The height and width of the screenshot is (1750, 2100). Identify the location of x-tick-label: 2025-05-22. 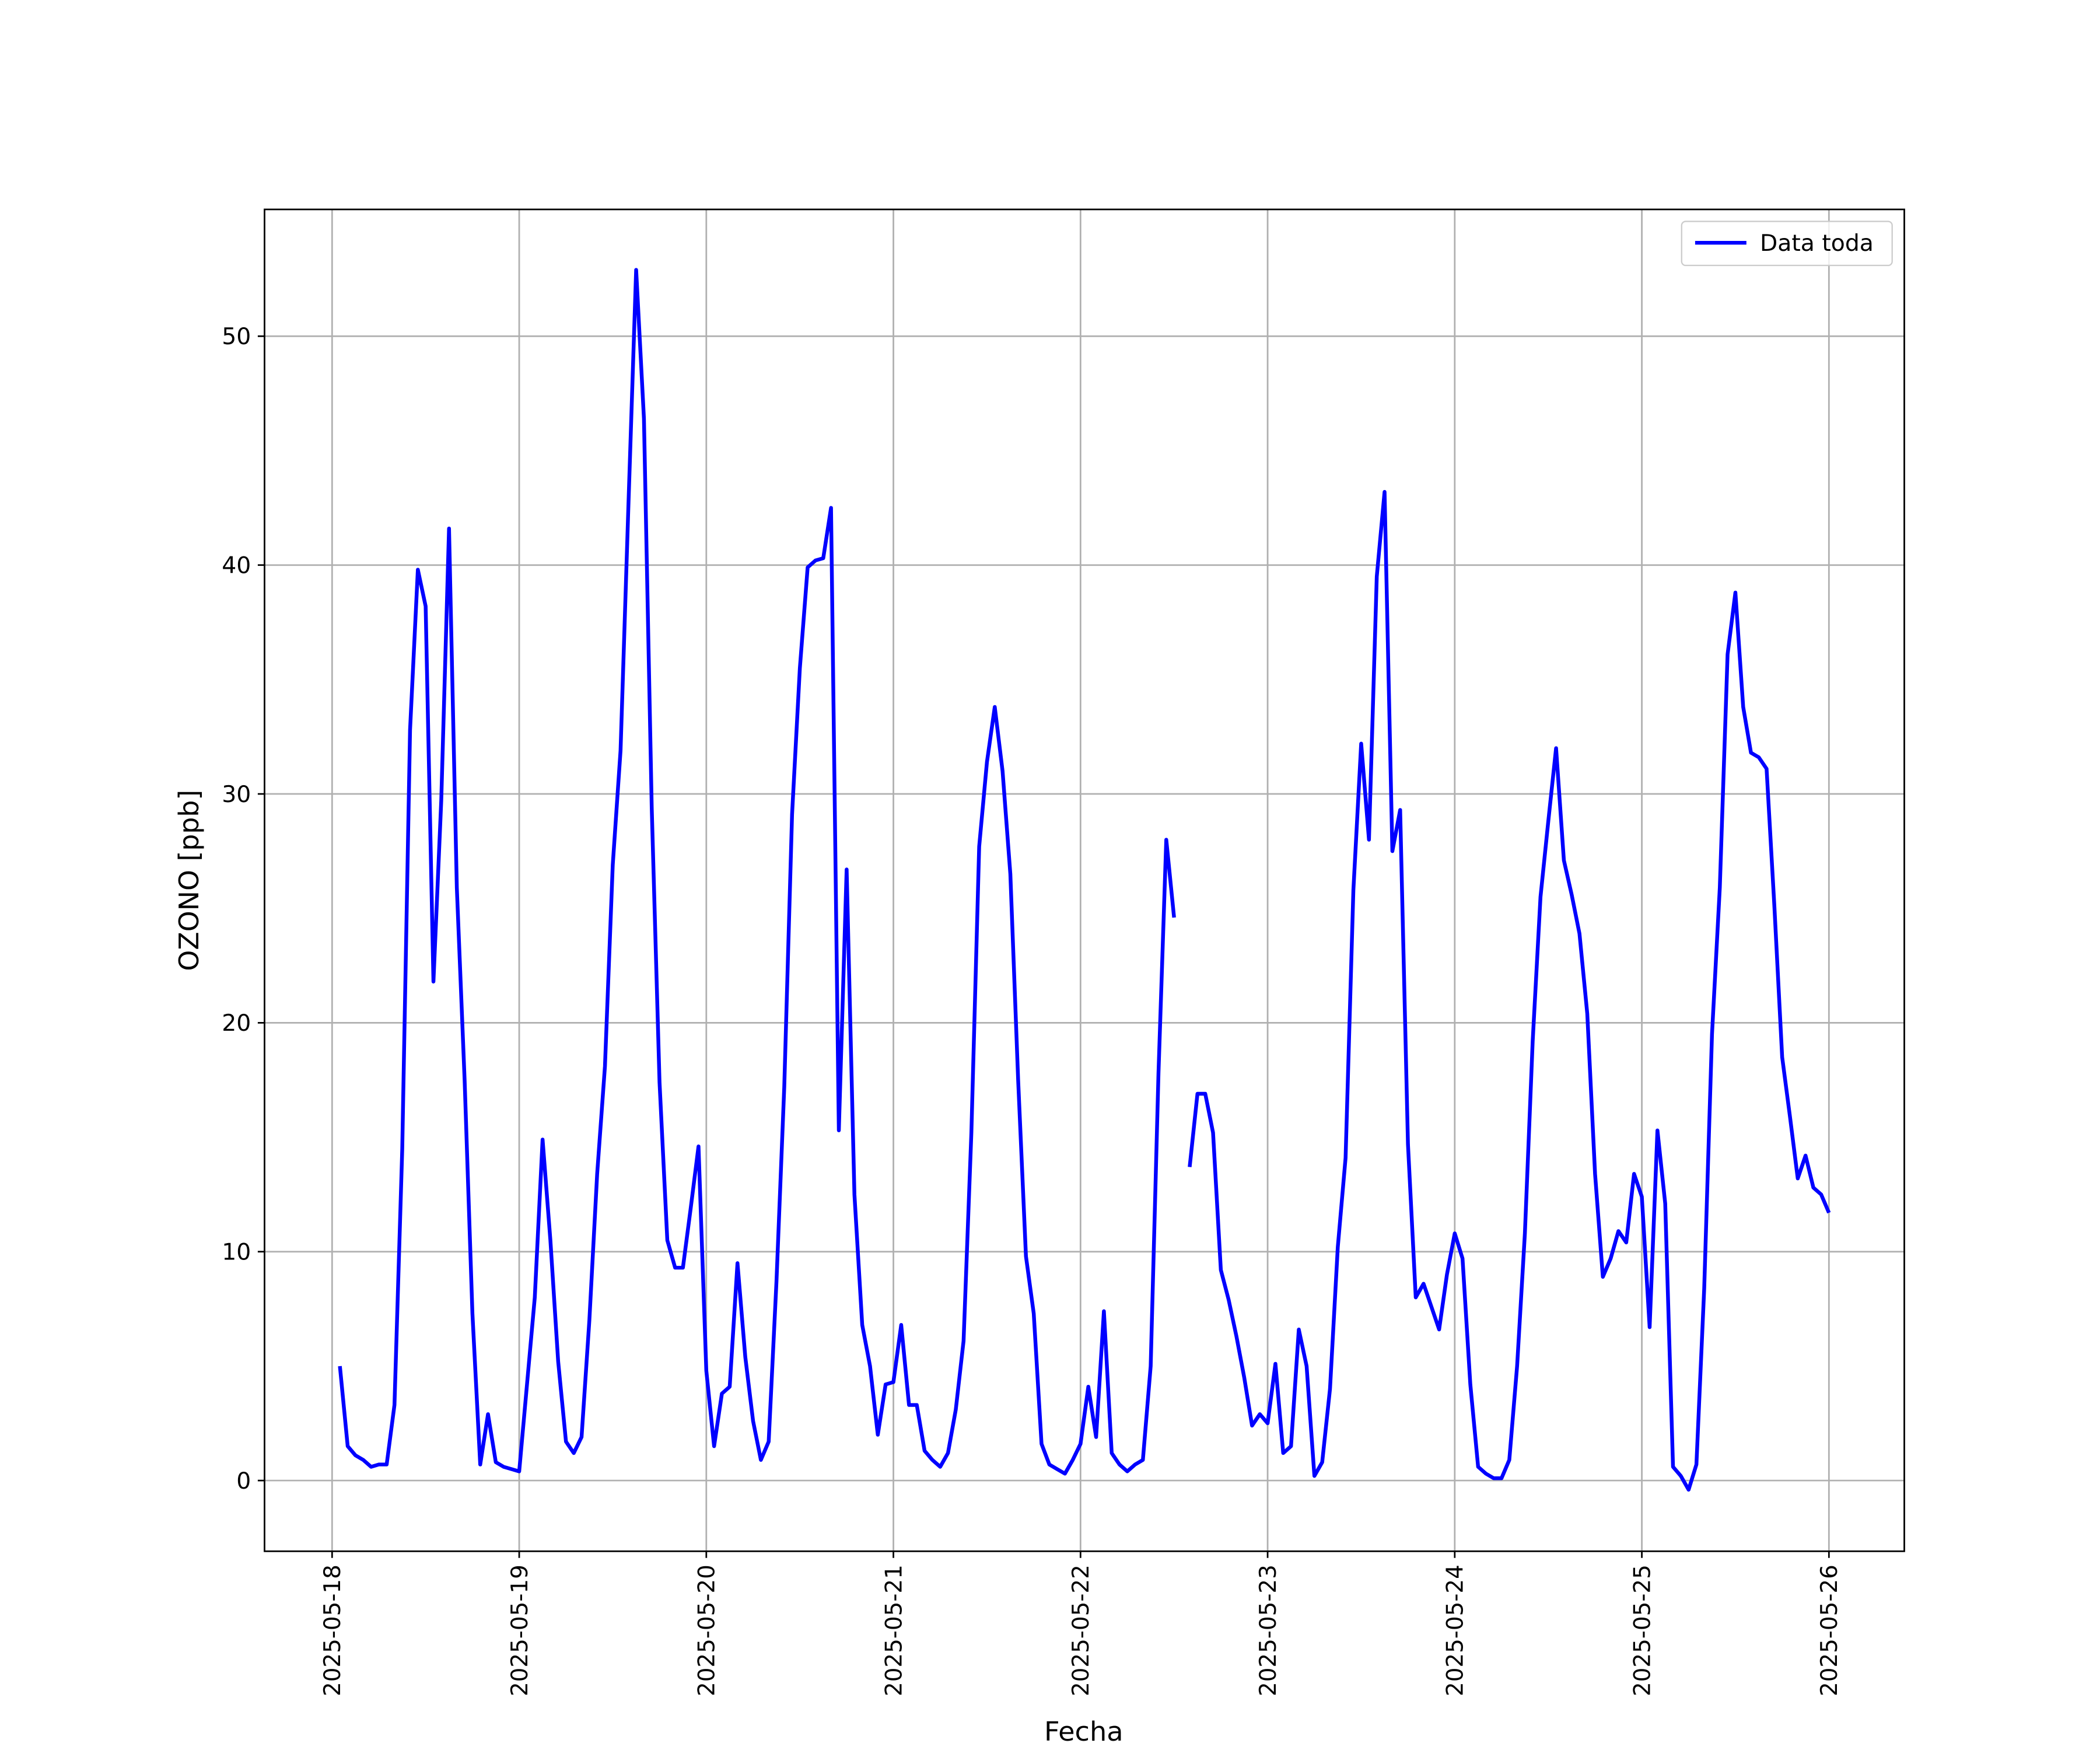
(1081, 1630).